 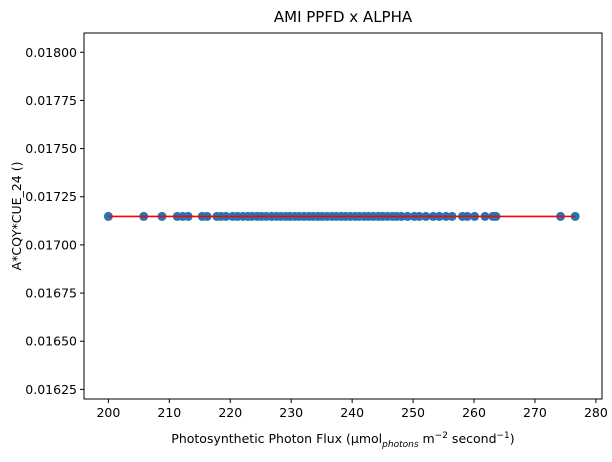 I want to click on x-tick-label: 220, so click(x=230, y=412).